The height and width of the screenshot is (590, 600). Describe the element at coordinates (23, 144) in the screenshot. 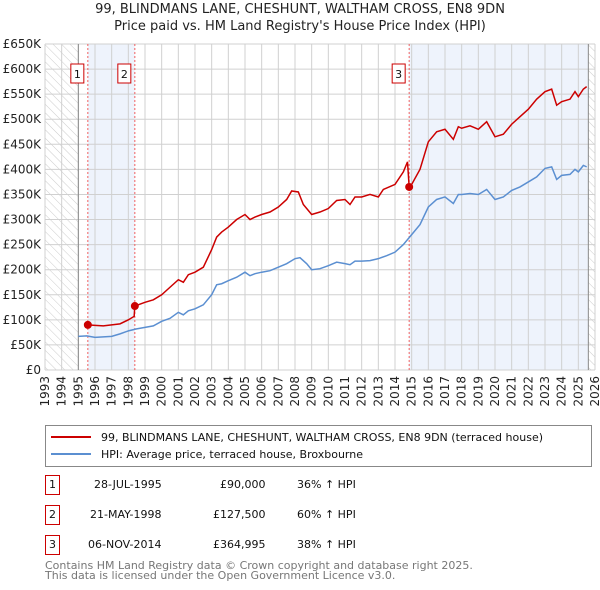

I see `y-tick-label: £450K` at that location.